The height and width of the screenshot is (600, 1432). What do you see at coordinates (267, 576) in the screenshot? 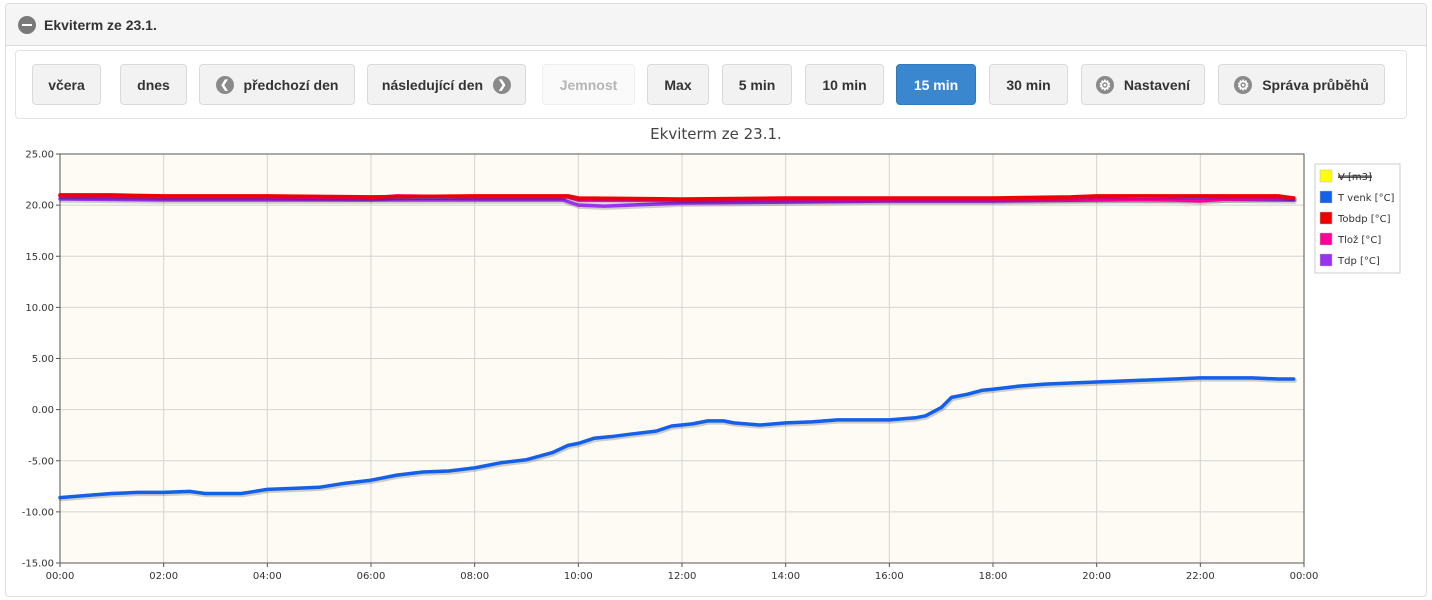
I see `x-tick-label: 04:00` at bounding box center [267, 576].